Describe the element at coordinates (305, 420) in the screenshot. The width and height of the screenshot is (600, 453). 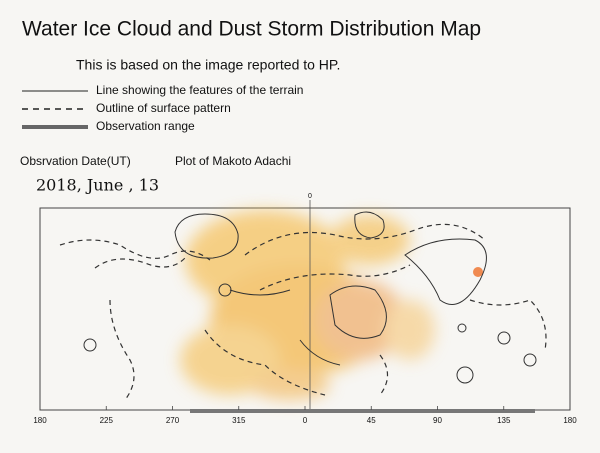
I see `longitude-label: 0` at that location.